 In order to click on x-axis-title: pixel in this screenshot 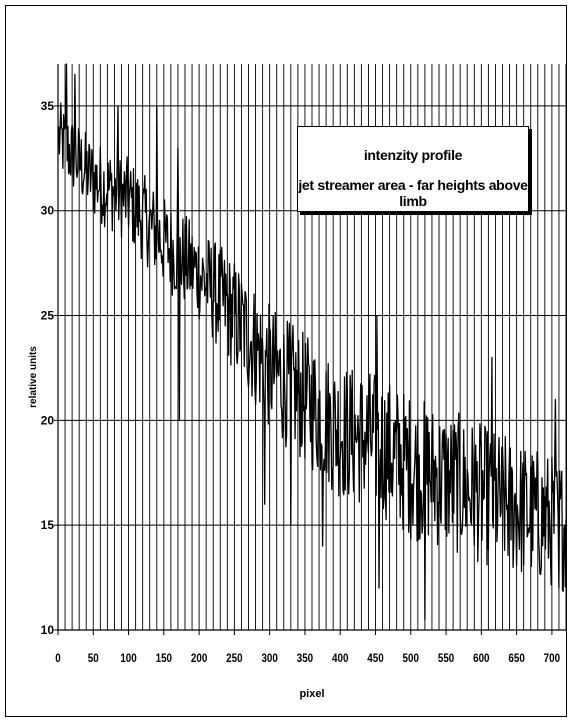, I will do `click(311, 694)`.